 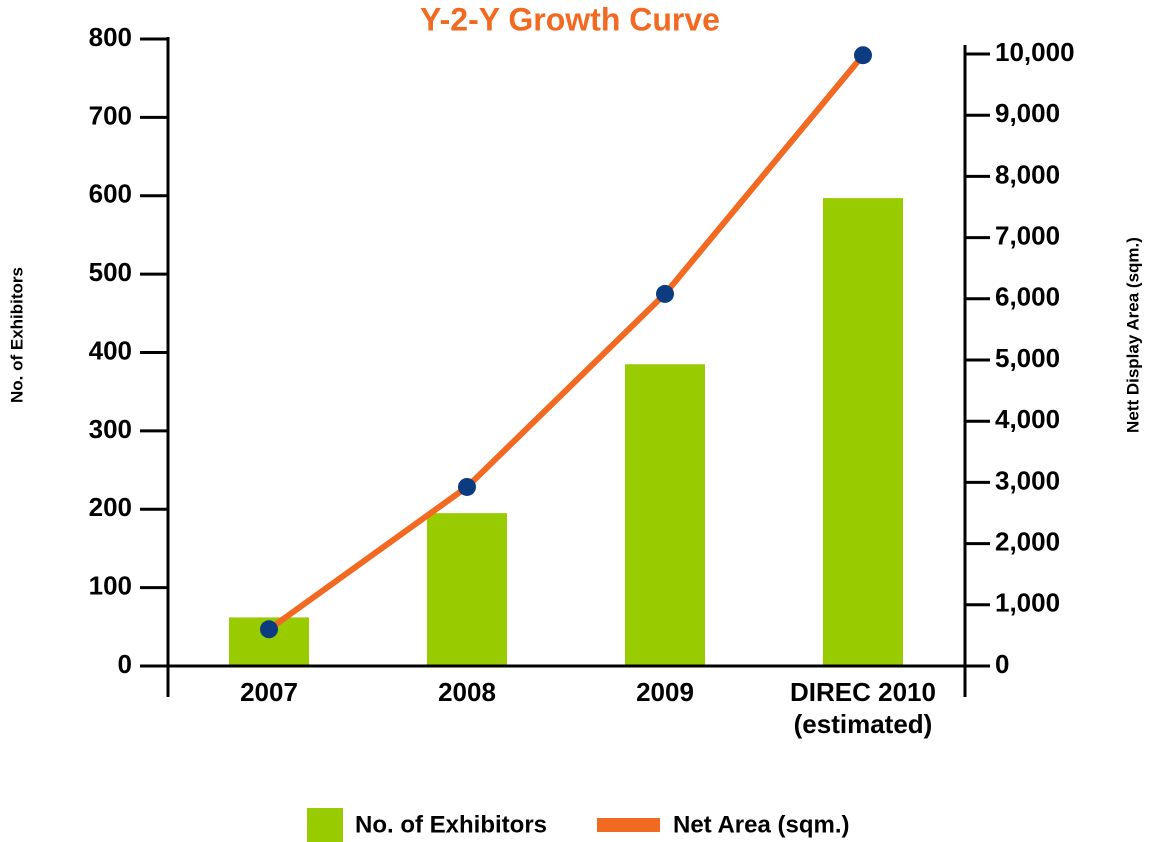 What do you see at coordinates (863, 708) in the screenshot?
I see `x-tick-label: DIREC 2010 (estimated)` at bounding box center [863, 708].